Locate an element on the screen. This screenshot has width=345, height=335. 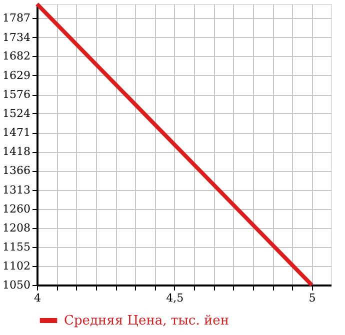
y-tick-label: 1734 is located at coordinates (16, 37).